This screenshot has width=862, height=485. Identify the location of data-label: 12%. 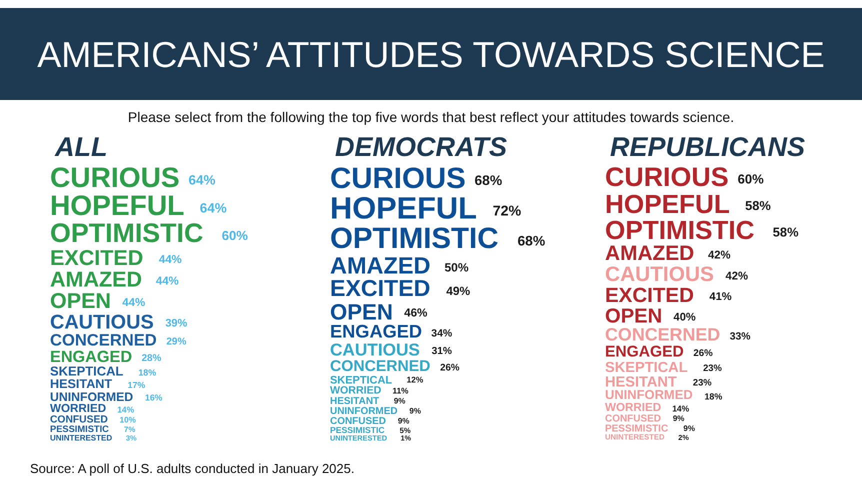
(415, 380).